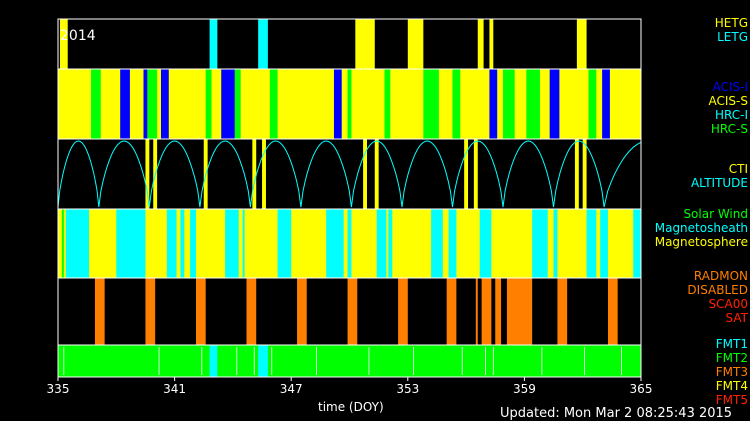 The image size is (750, 421). I want to click on updated-timestamp: Updated: Mon Mar 2 08:25:43 2015, so click(616, 413).